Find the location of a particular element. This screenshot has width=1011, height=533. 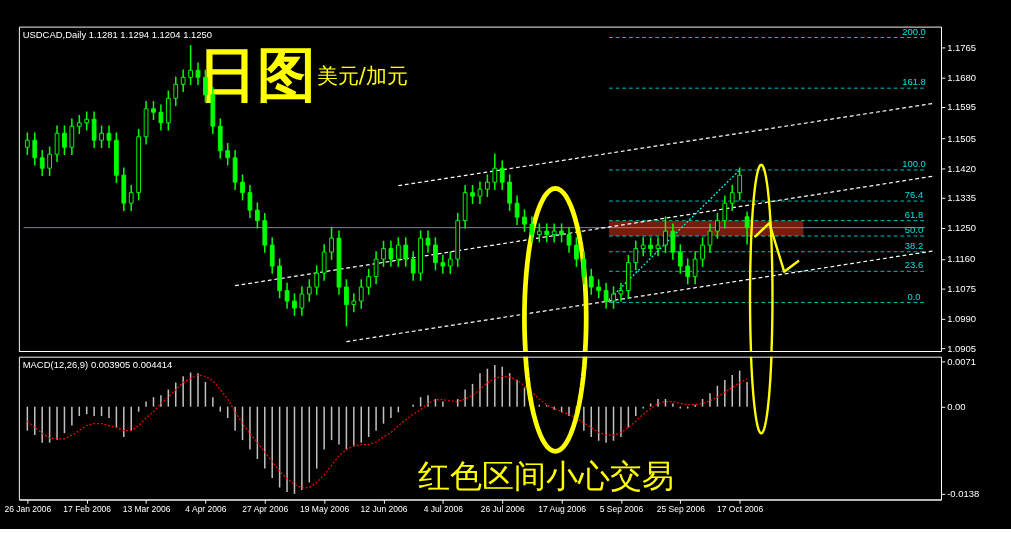

x-tick-label: 12 Jun 2006 is located at coordinates (384, 509).